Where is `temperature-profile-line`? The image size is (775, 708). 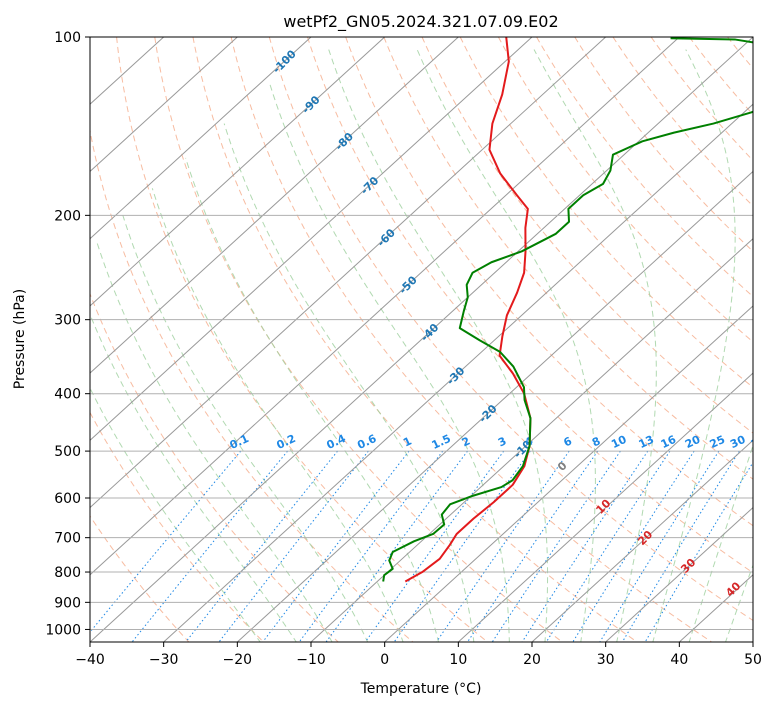
temperature-profile-line is located at coordinates (468, 310).